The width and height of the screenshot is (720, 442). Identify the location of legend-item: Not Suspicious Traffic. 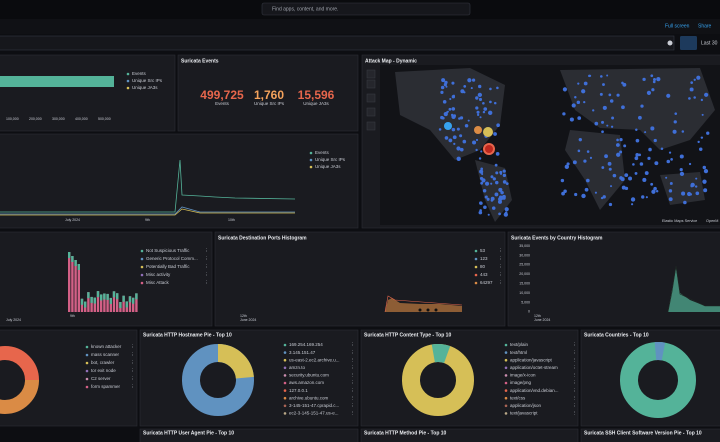
(168, 250).